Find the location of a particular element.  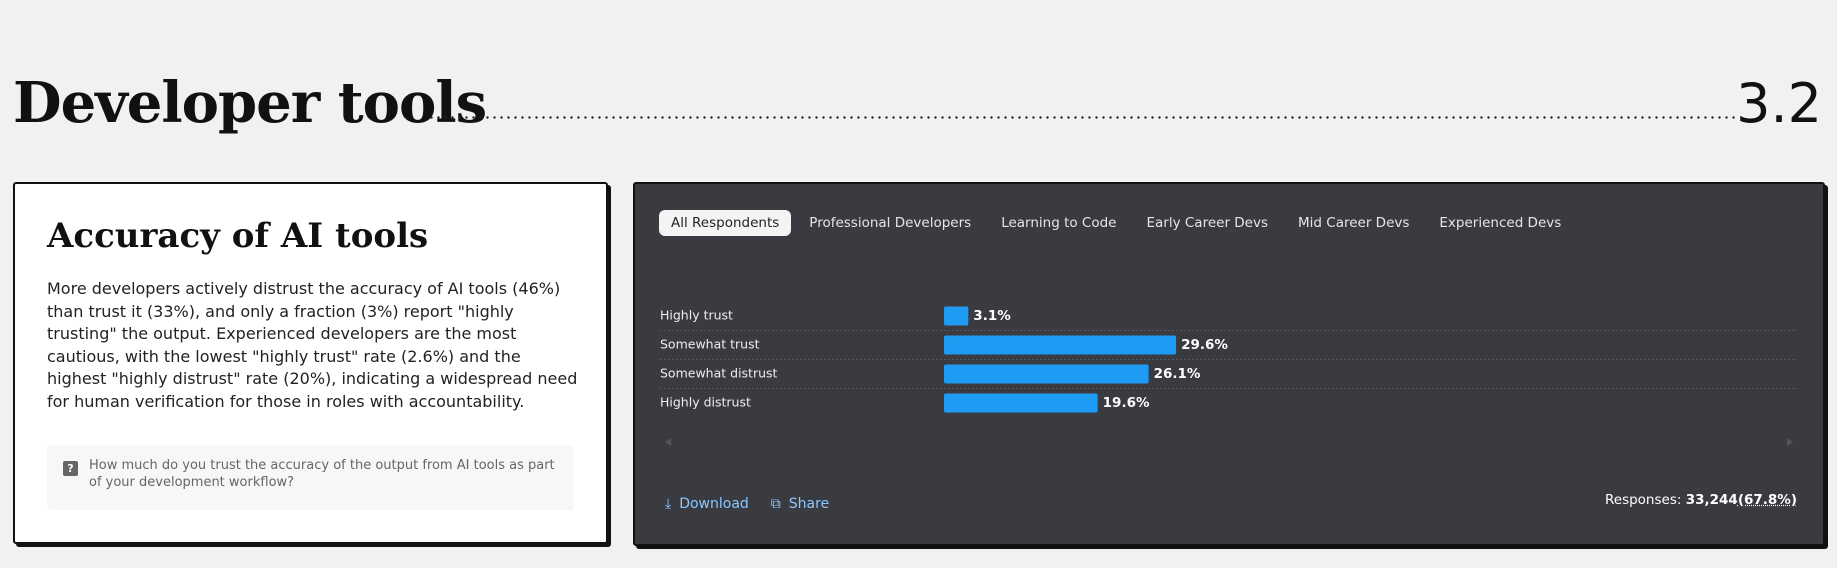

scroll-left is located at coordinates (668, 442).